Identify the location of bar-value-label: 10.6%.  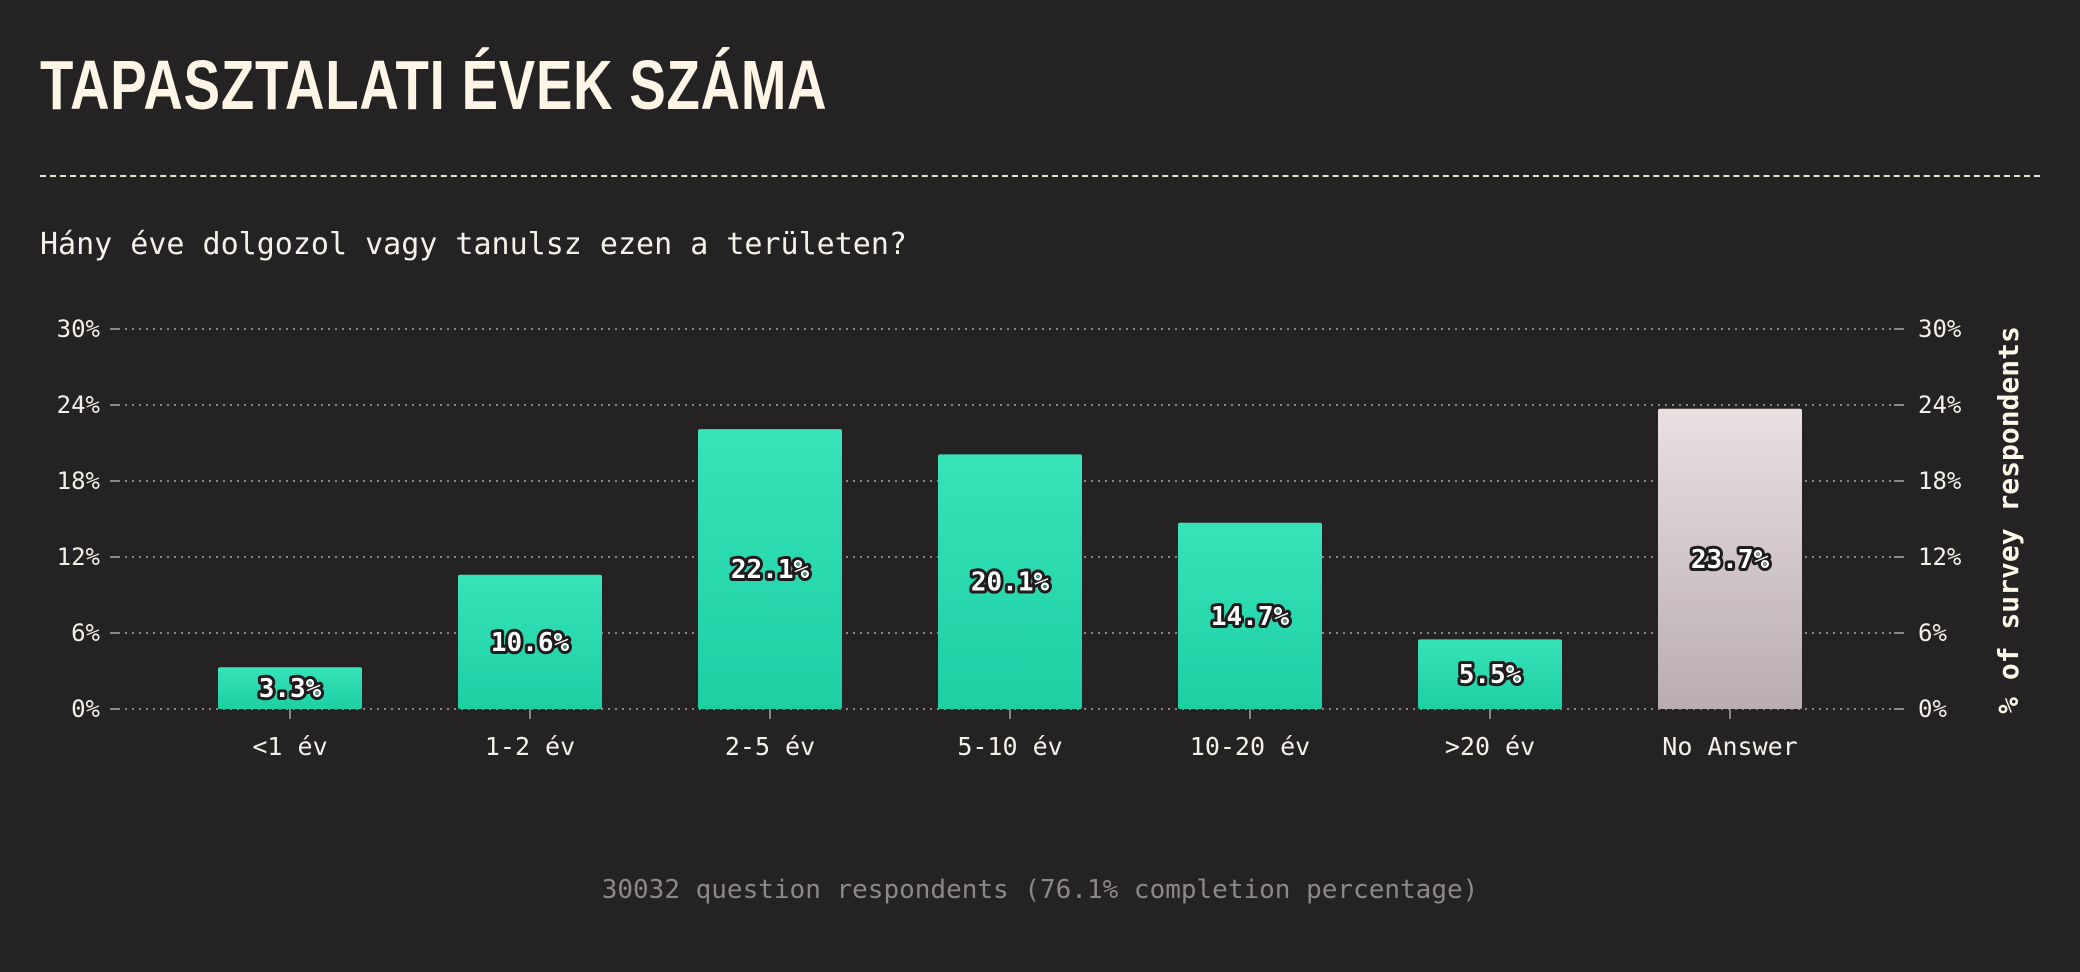
(530, 643).